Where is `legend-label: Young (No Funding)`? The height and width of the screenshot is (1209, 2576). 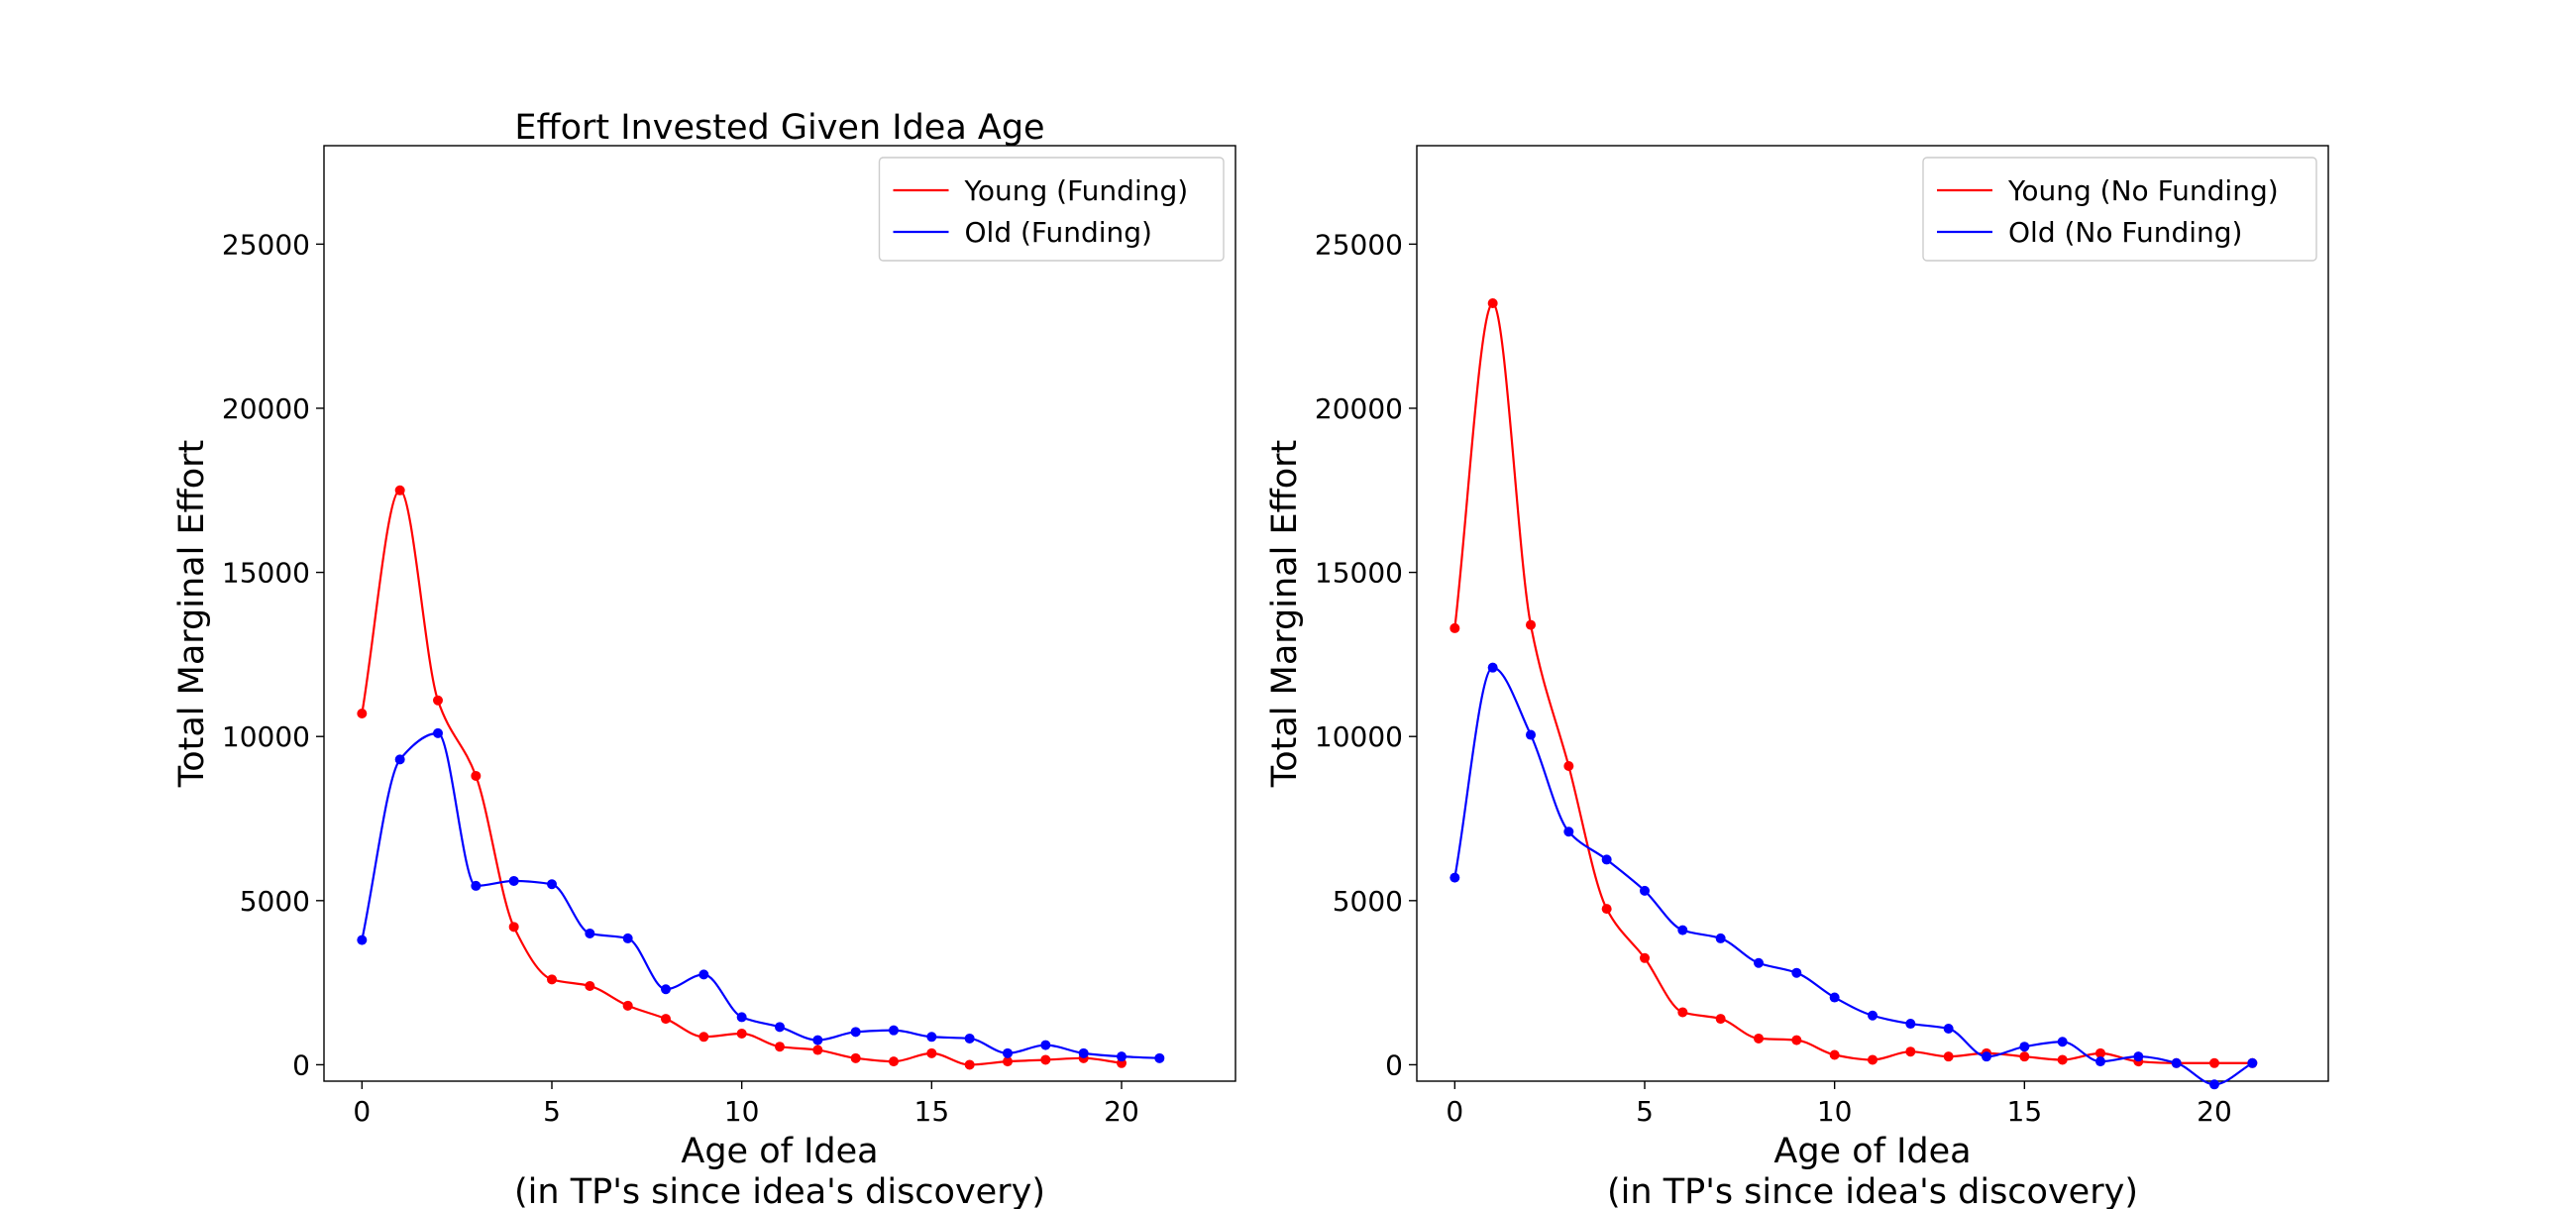 legend-label: Young (No Funding) is located at coordinates (2143, 190).